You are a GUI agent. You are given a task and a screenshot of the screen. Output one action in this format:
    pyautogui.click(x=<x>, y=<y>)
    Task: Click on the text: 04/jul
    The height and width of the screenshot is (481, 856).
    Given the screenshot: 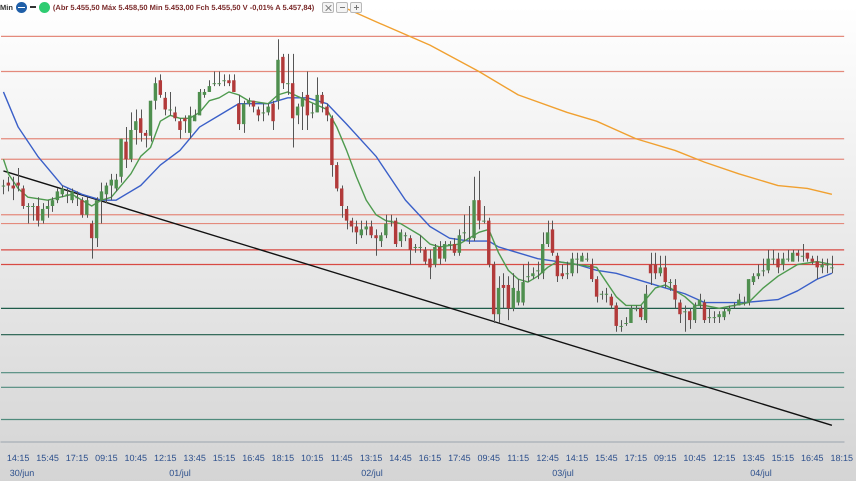 What is the action you would take?
    pyautogui.click(x=761, y=473)
    